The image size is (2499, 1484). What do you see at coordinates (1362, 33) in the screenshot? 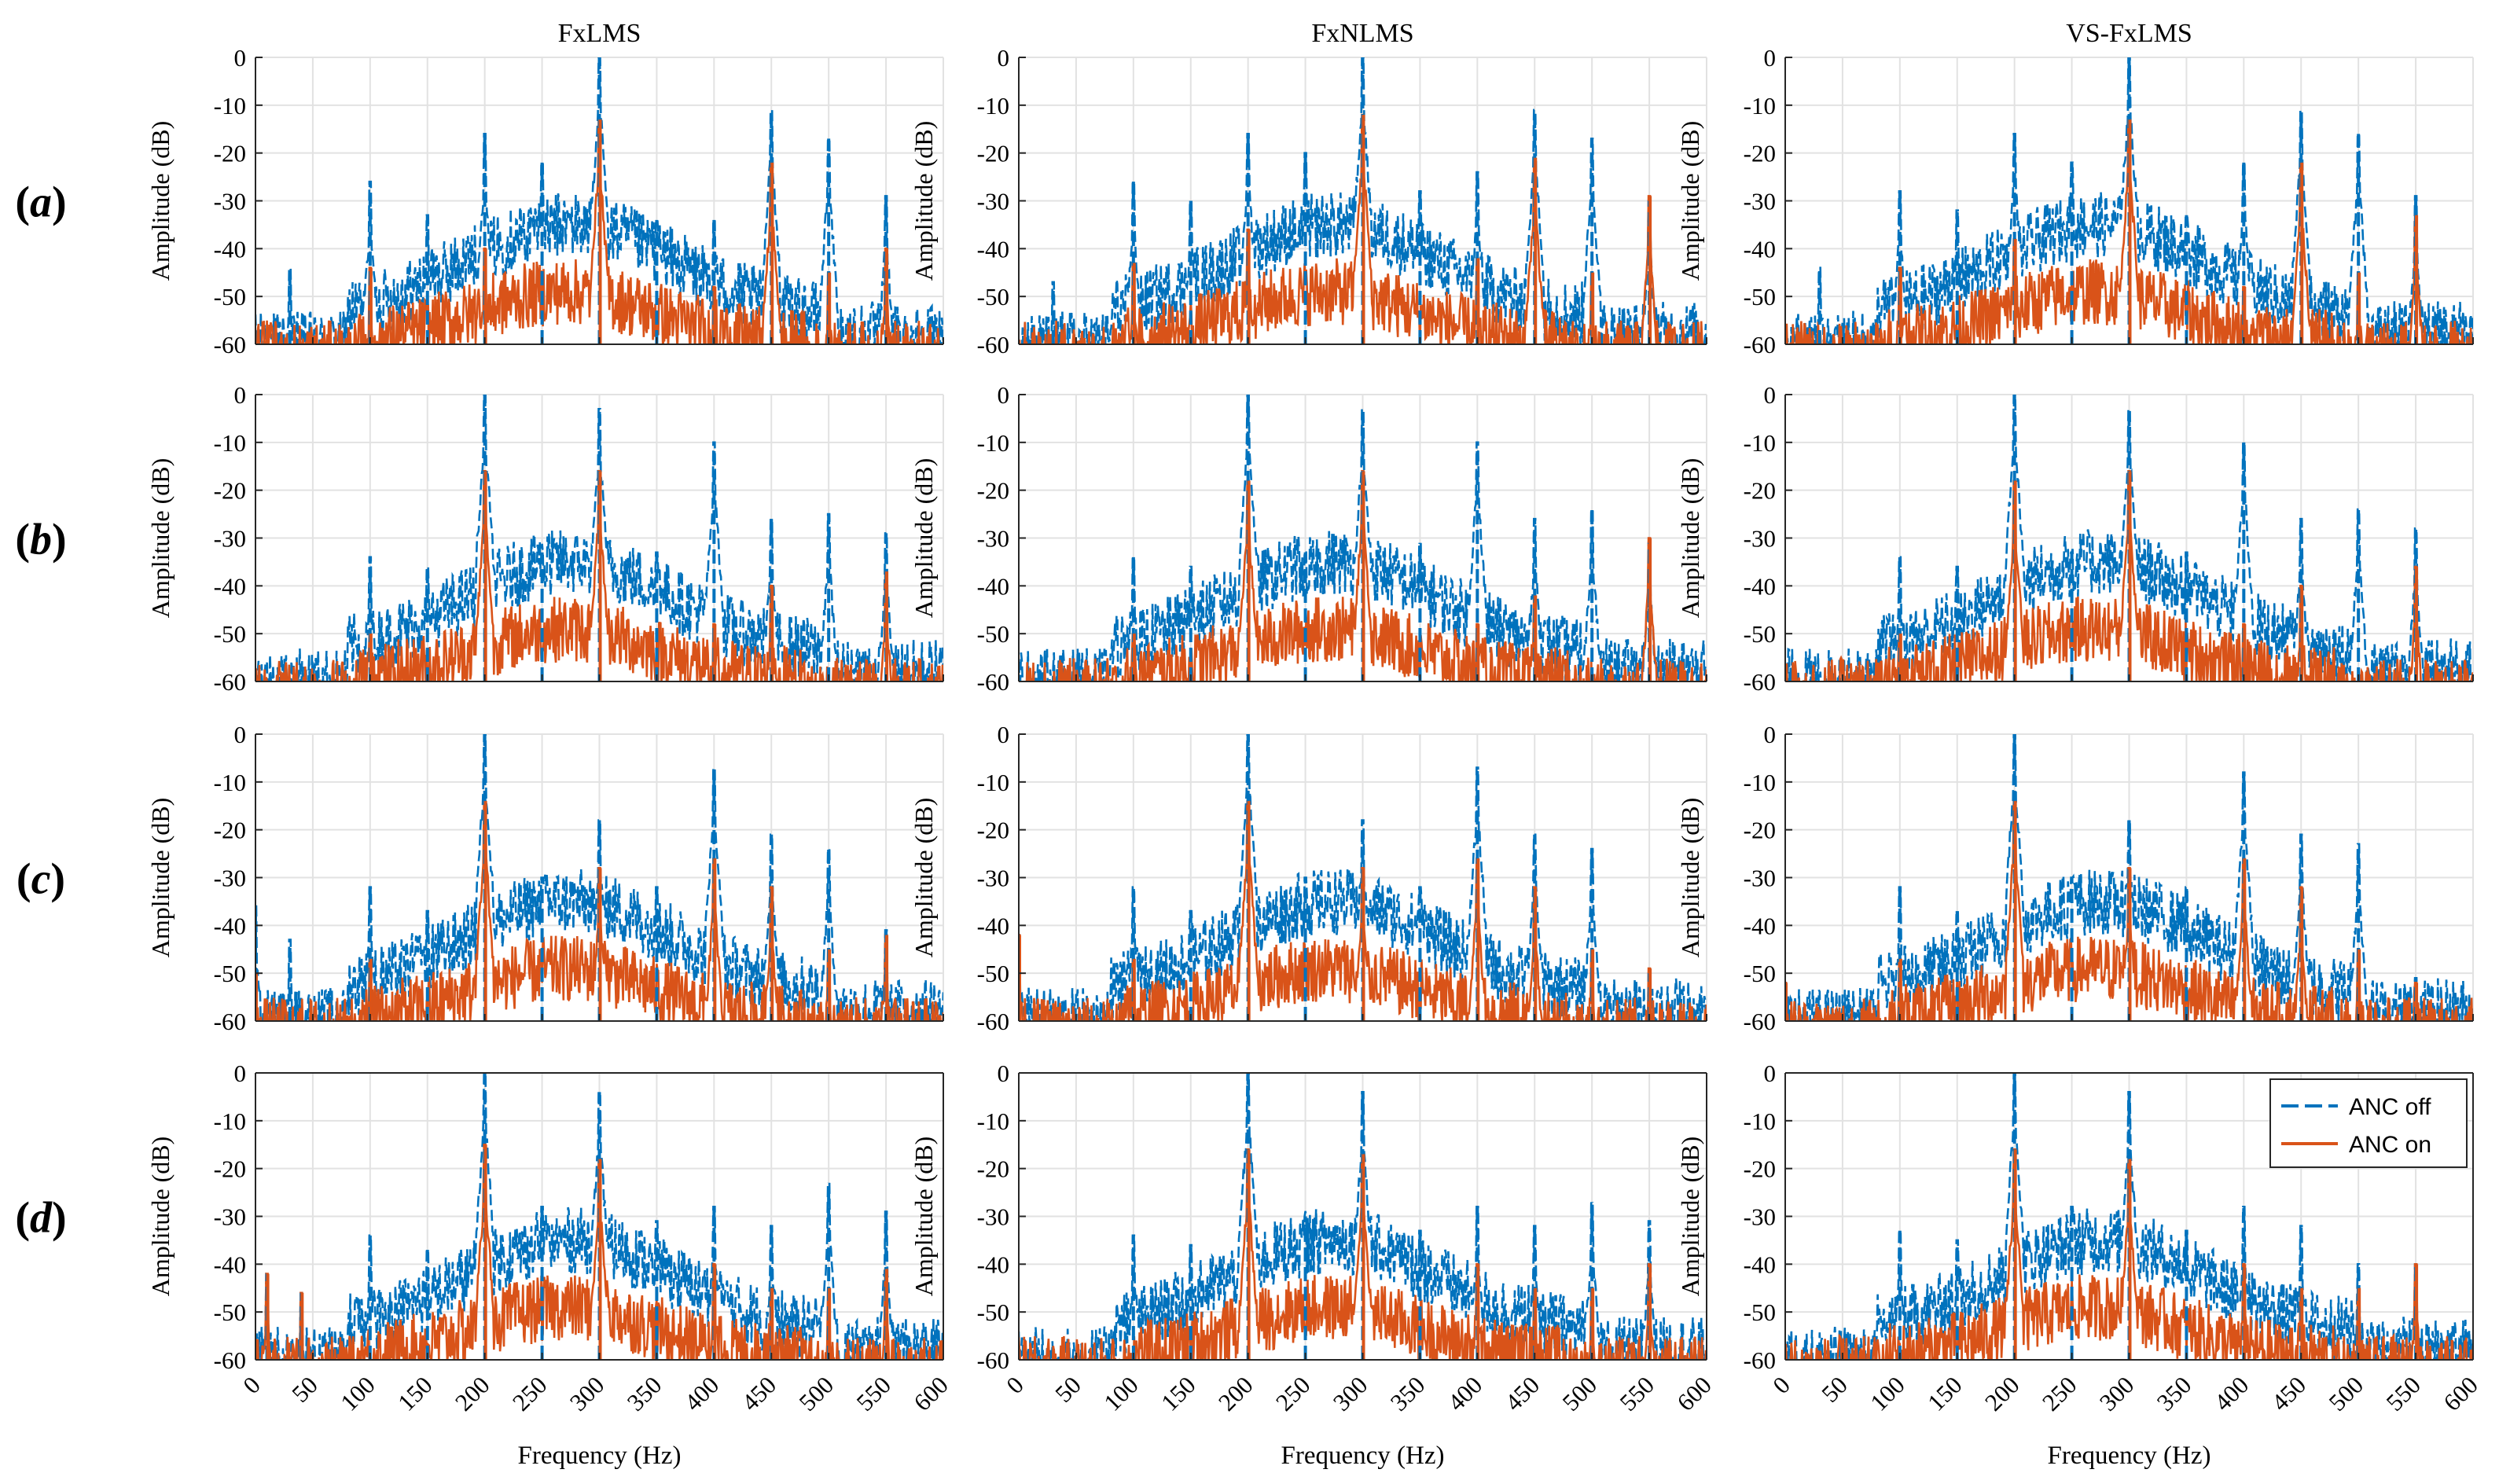
I see `column-title-fxnlms: FxNLMS` at bounding box center [1362, 33].